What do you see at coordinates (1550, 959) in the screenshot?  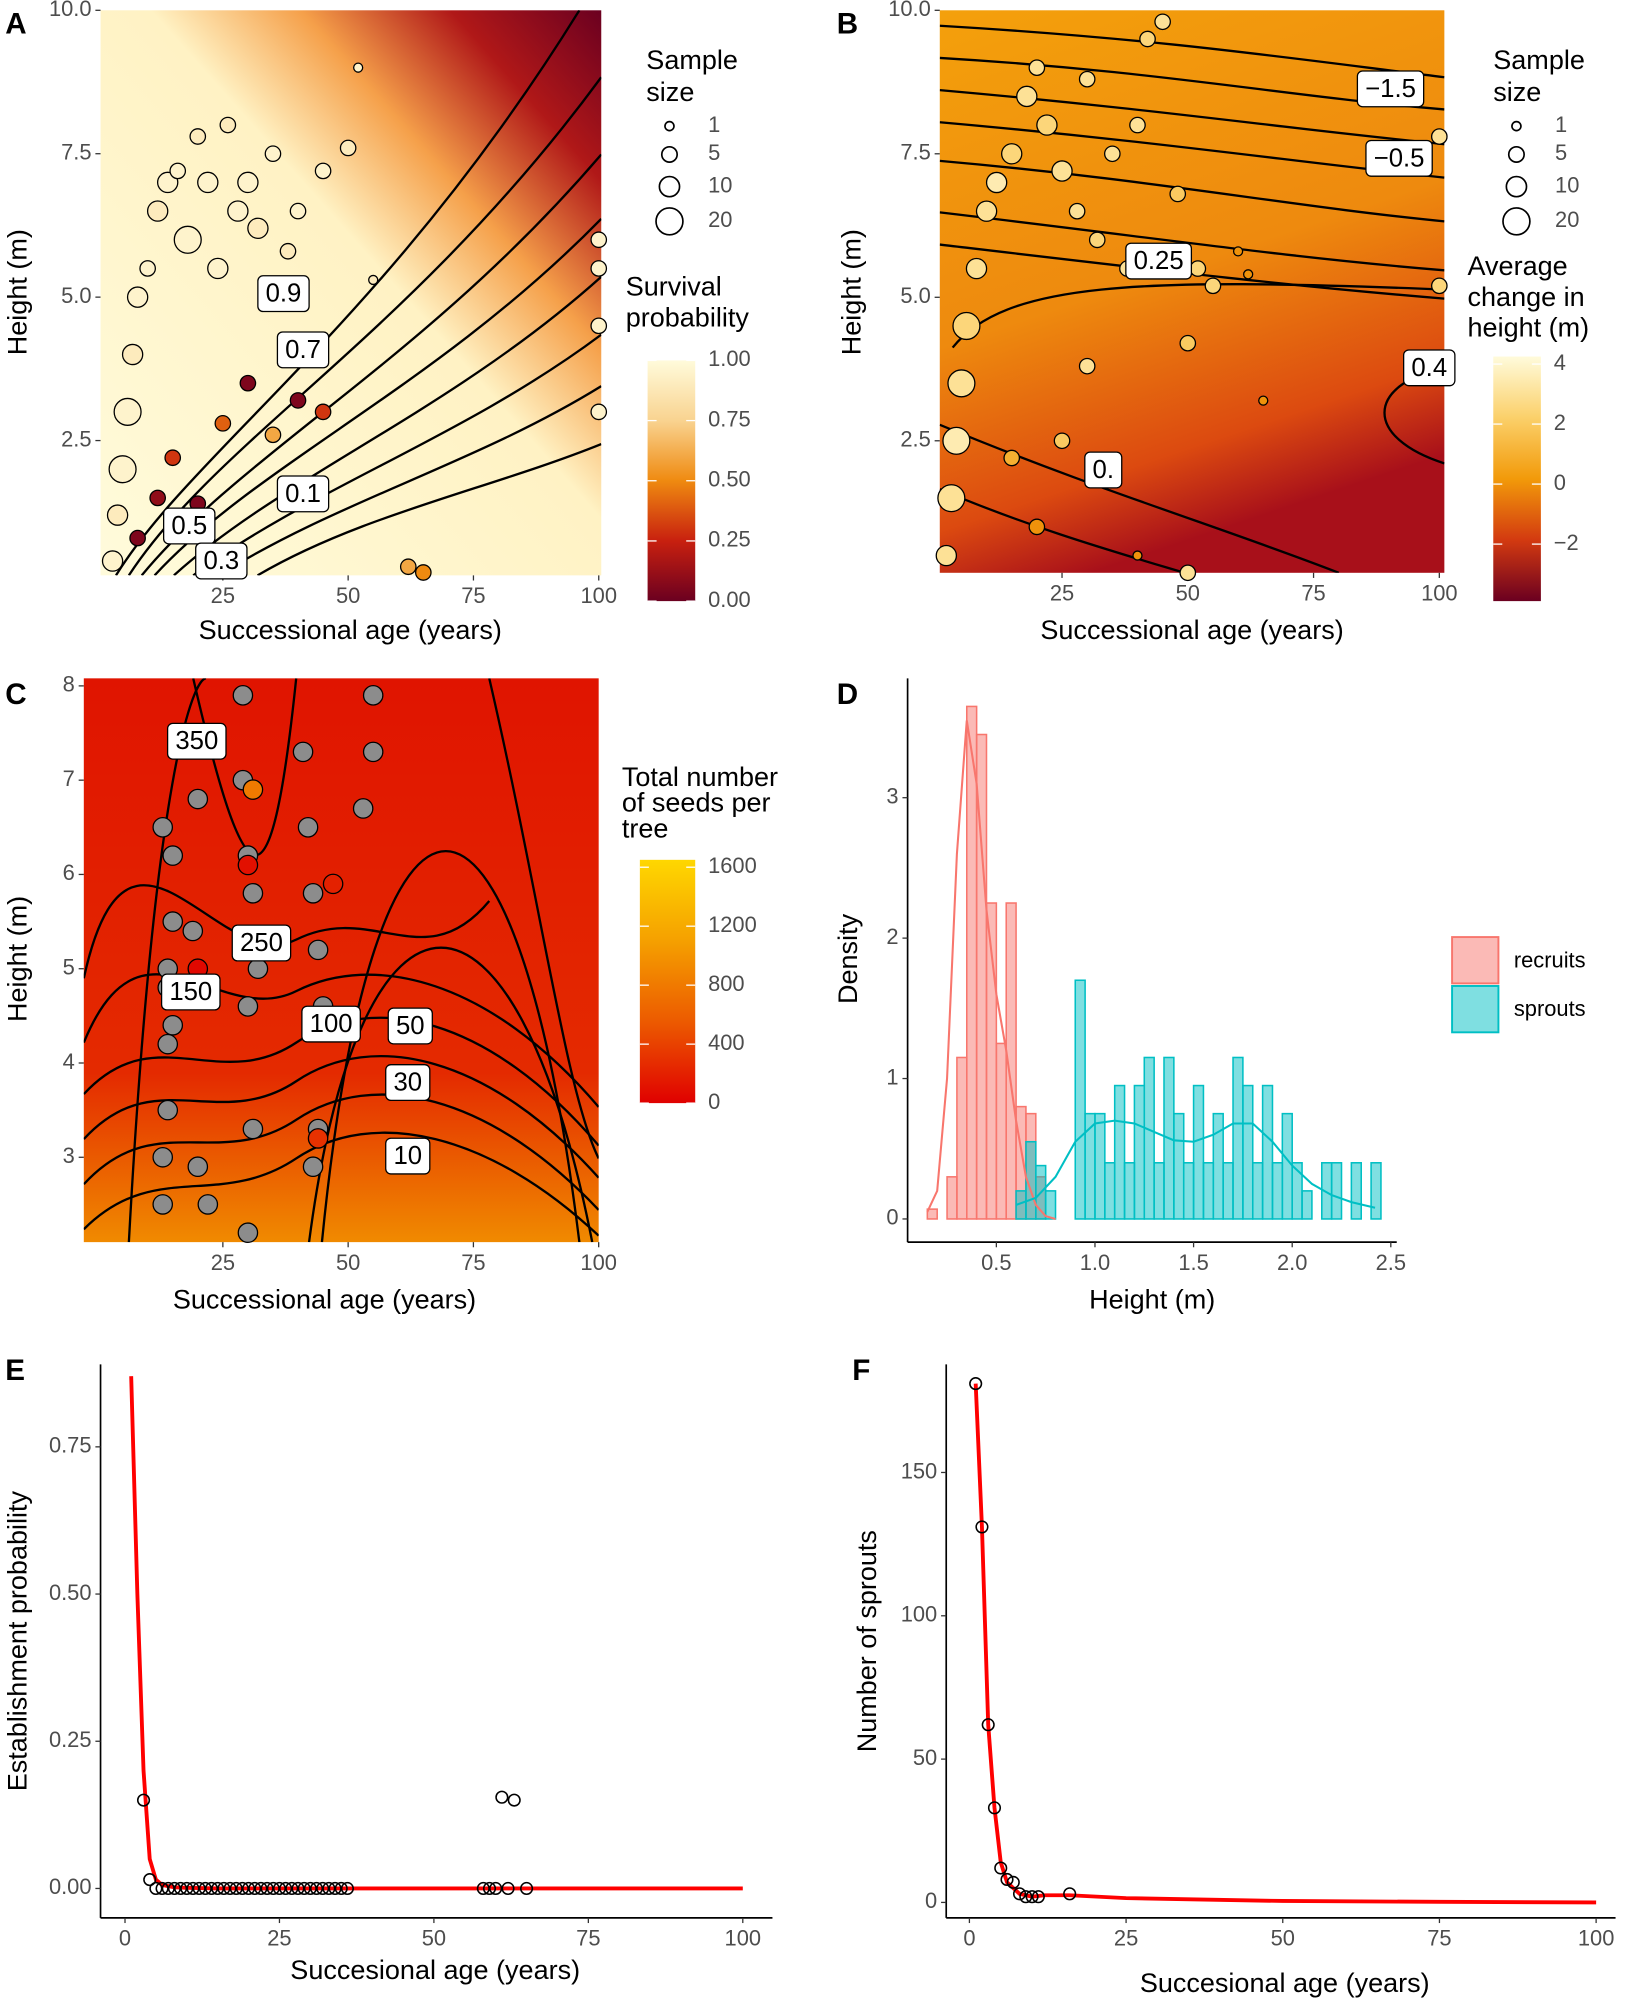 I see `legend-label: recruits` at bounding box center [1550, 959].